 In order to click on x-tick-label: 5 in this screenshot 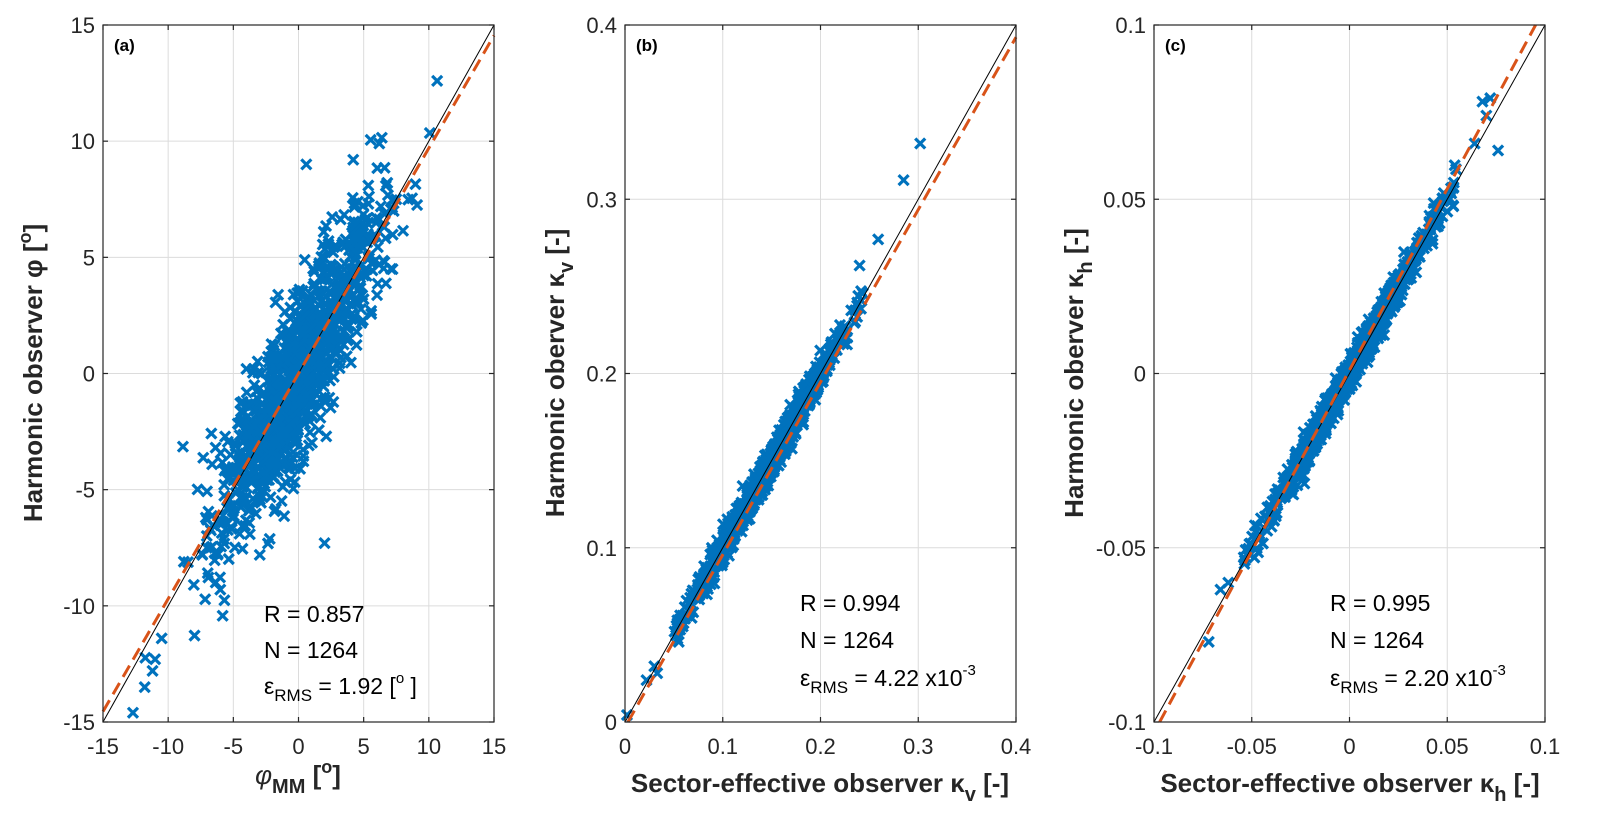, I will do `click(364, 746)`.